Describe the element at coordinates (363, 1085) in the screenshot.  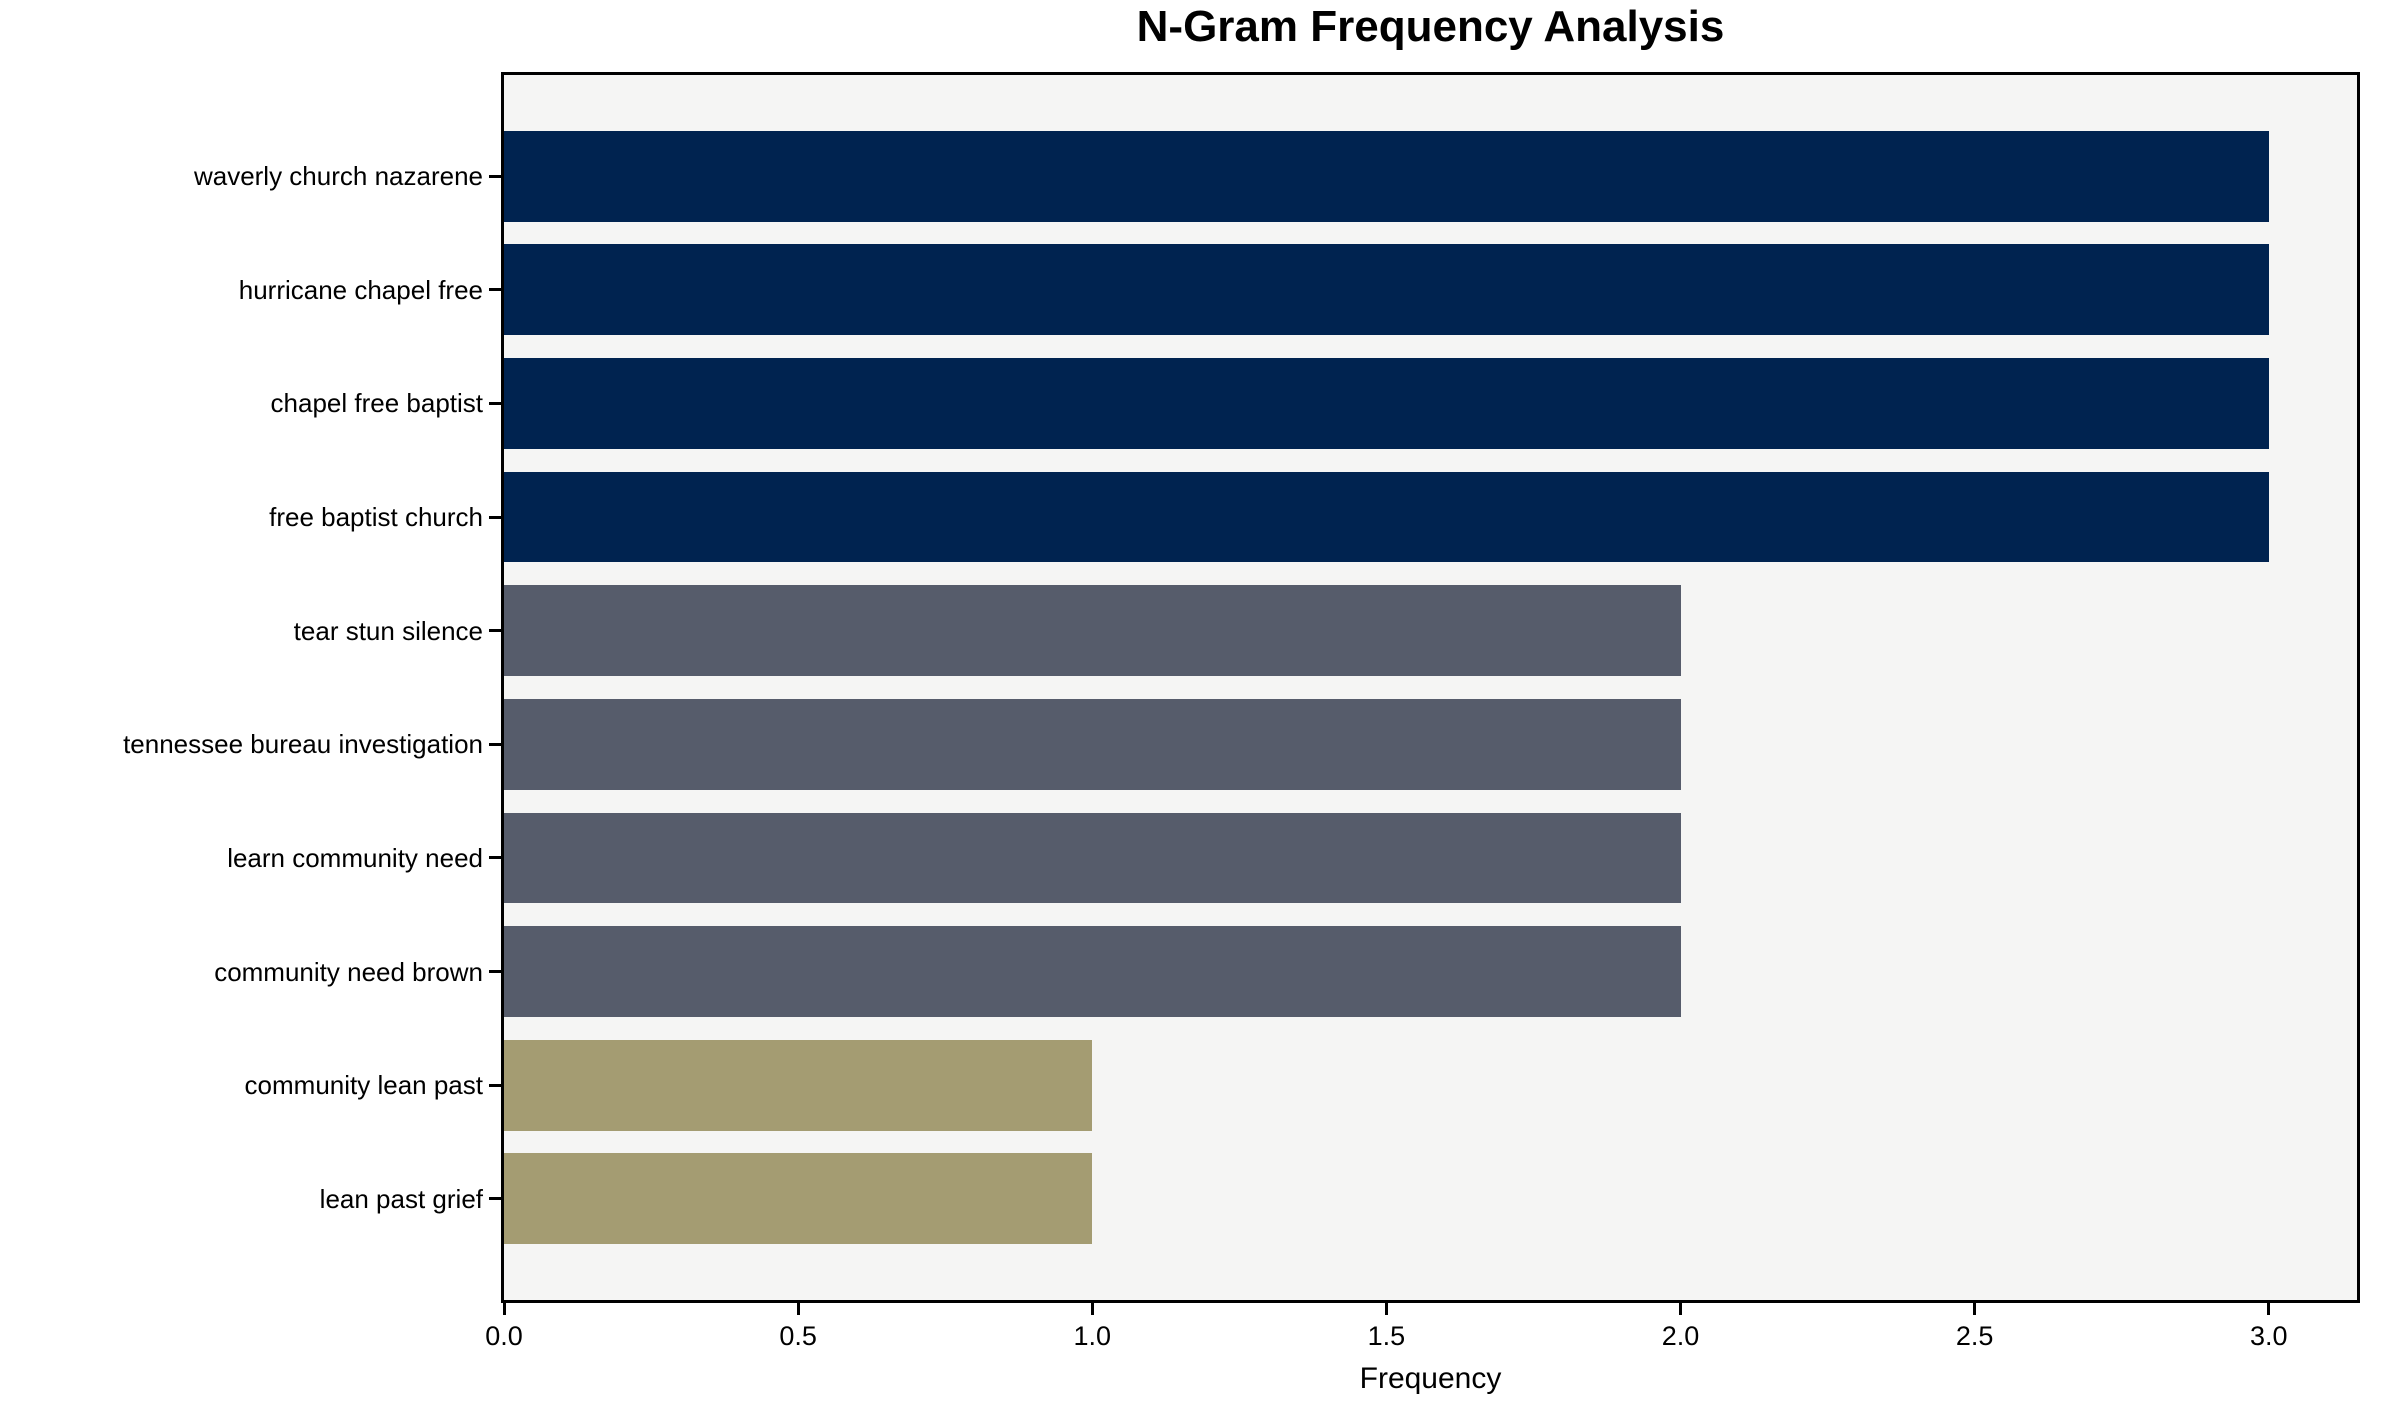
I see `y-tick-label: community lean past` at that location.